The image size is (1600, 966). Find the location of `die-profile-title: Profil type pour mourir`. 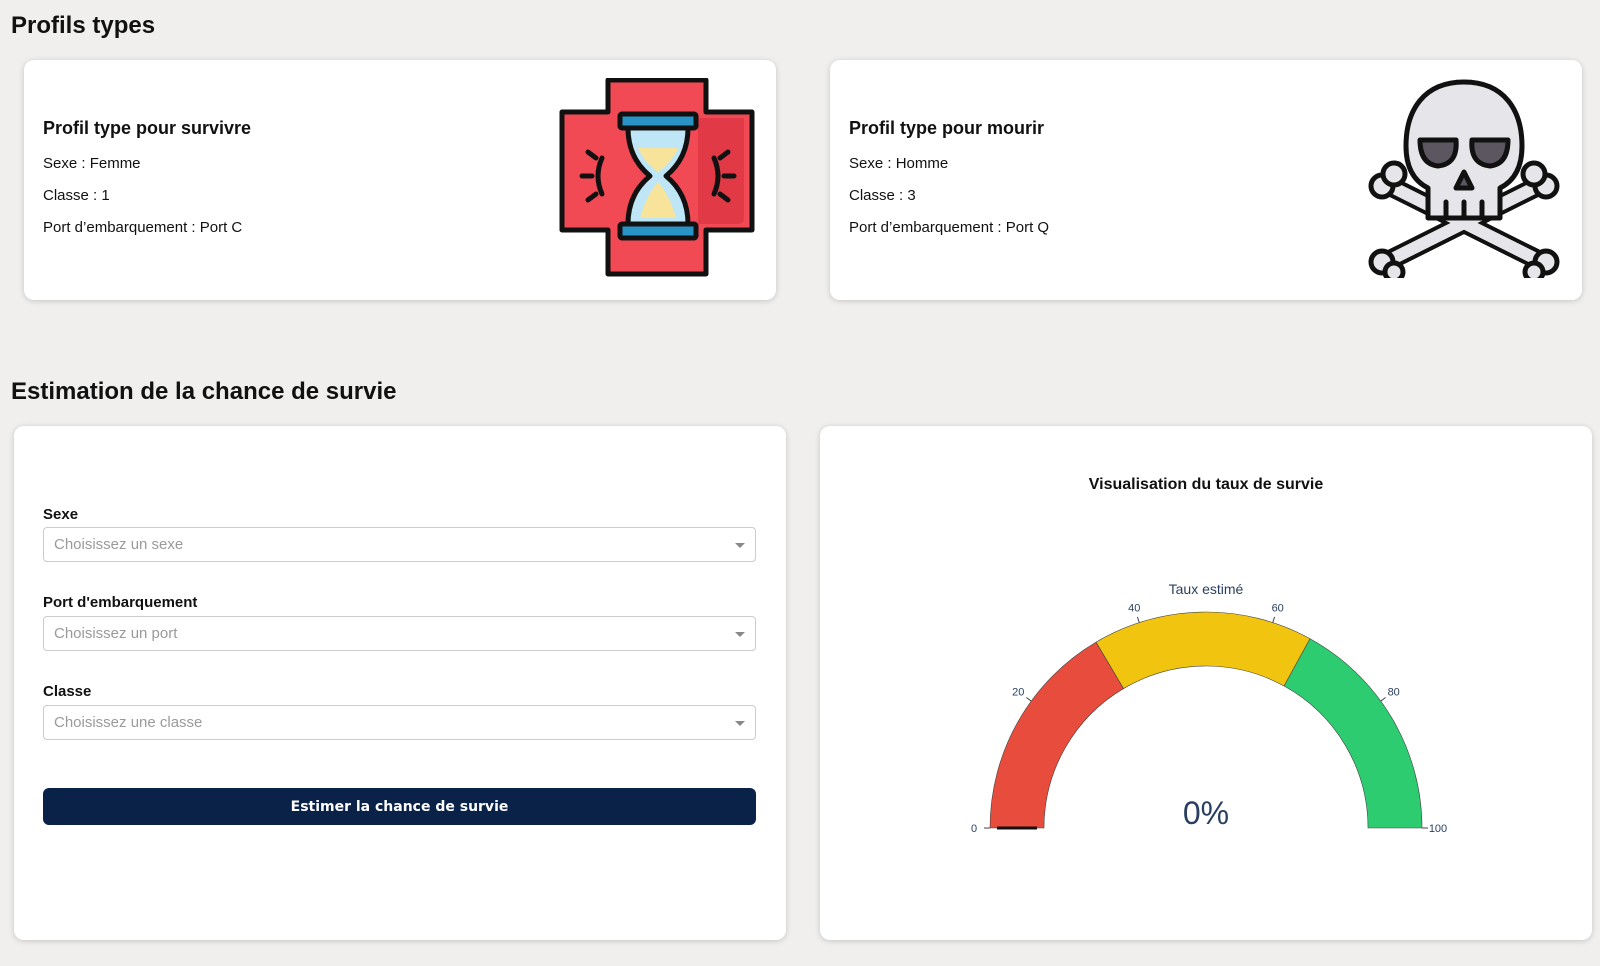

die-profile-title: Profil type pour mourir is located at coordinates (947, 128).